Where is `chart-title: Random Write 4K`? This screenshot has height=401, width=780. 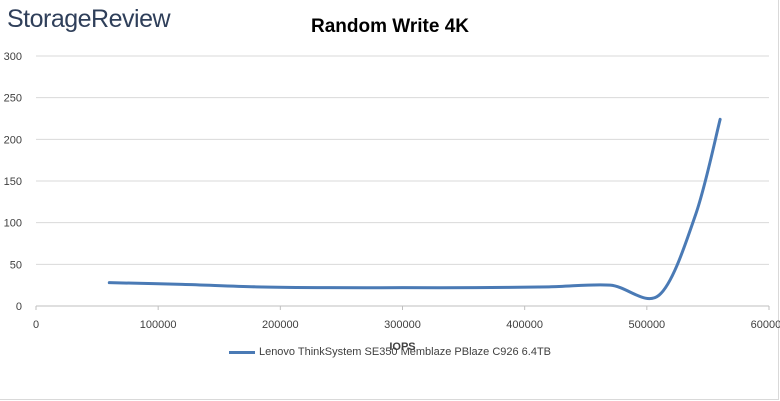
chart-title: Random Write 4K is located at coordinates (389, 26).